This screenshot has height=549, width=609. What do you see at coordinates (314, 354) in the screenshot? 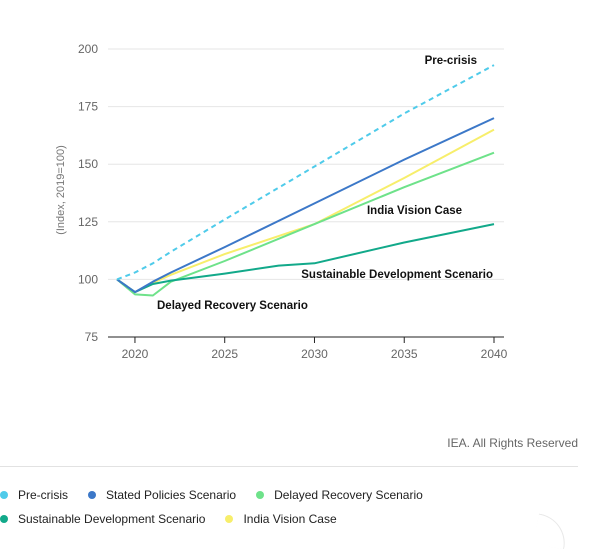
I see `x-tick-label: 2030` at bounding box center [314, 354].